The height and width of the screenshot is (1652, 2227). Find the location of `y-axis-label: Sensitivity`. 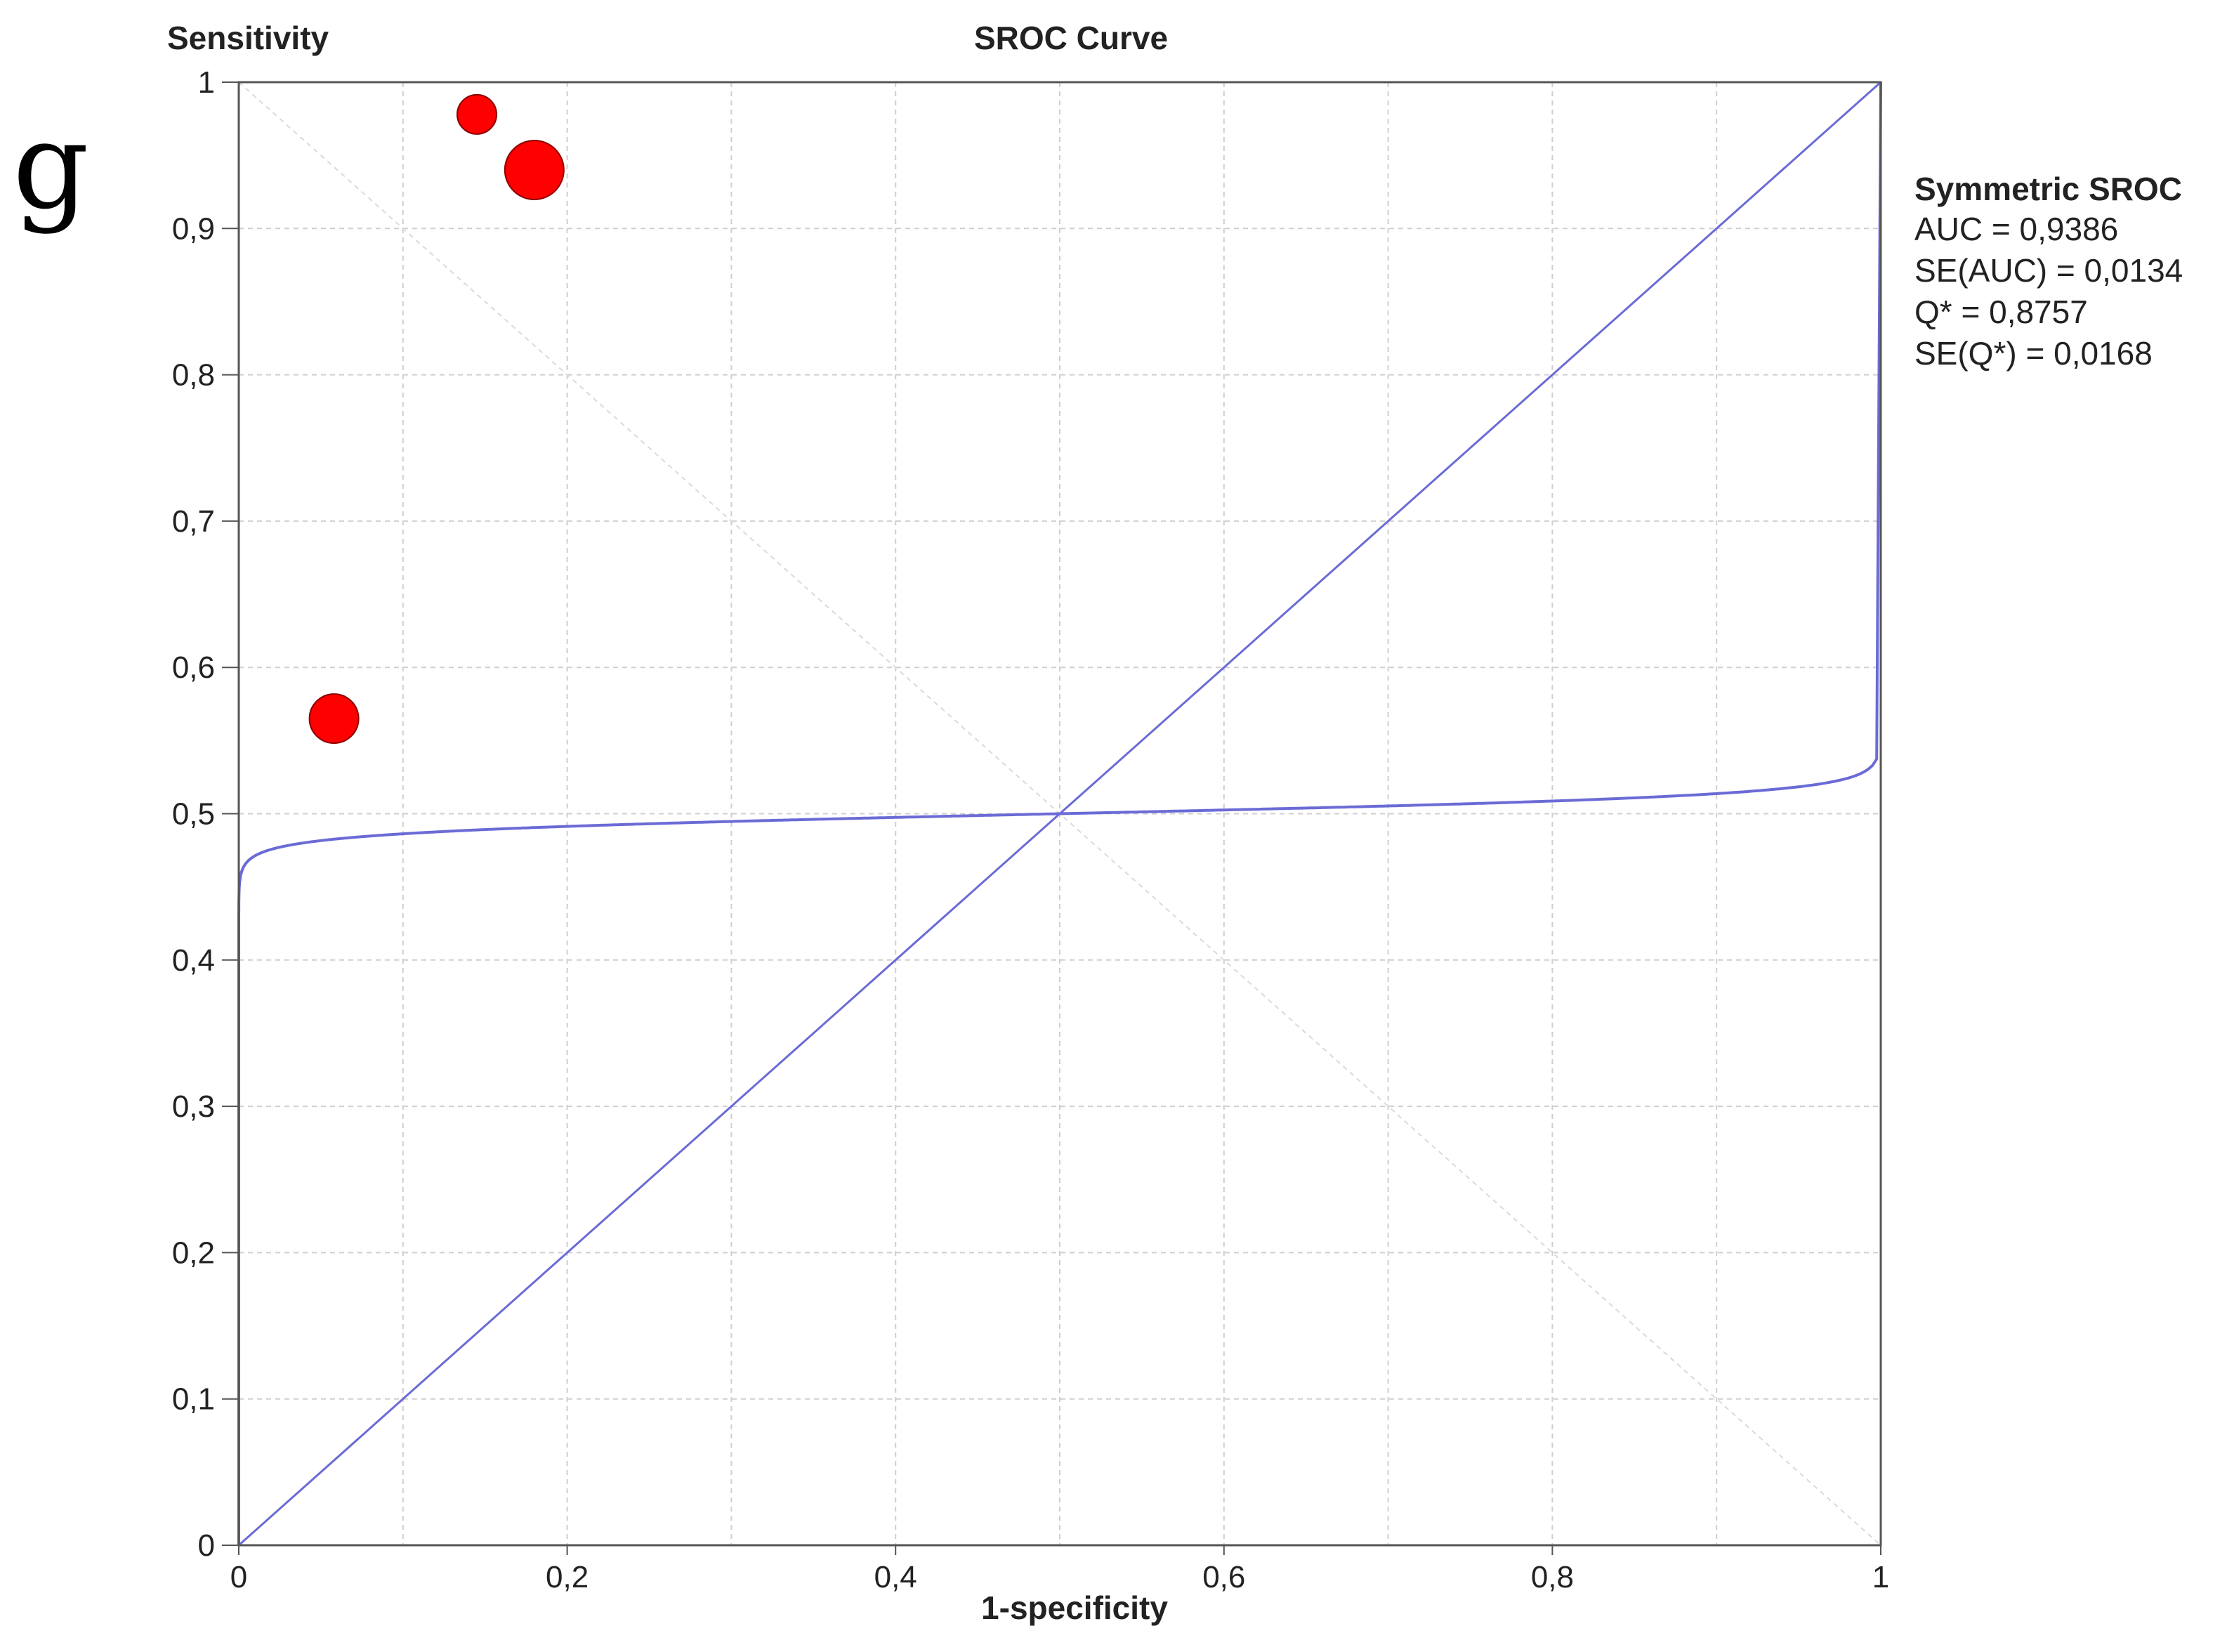

y-axis-label: Sensitivity is located at coordinates (248, 38).